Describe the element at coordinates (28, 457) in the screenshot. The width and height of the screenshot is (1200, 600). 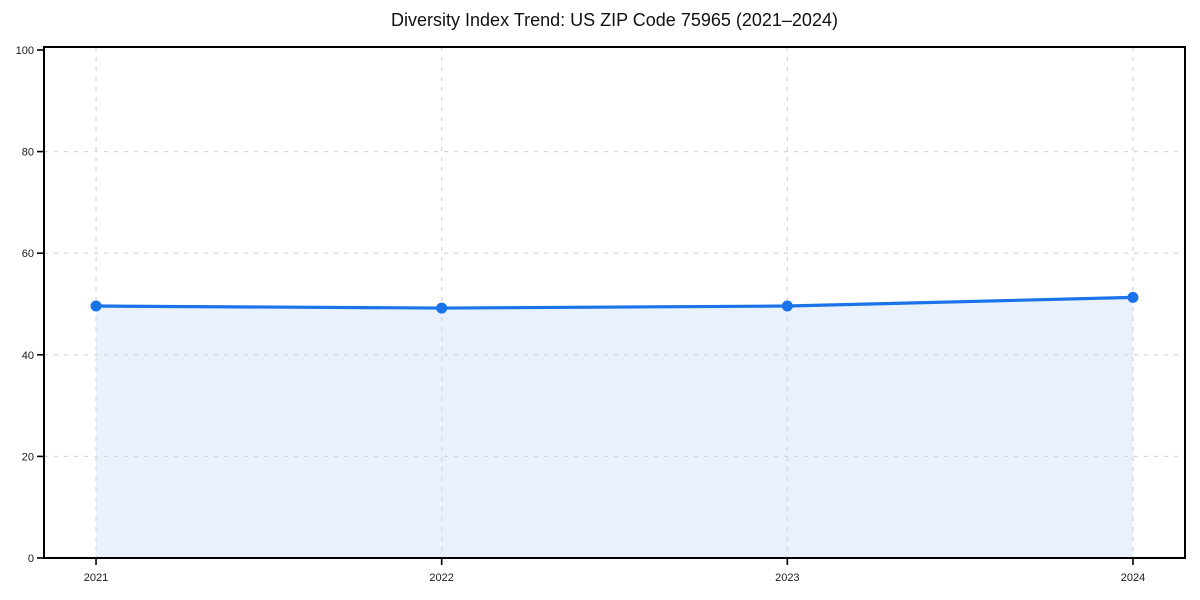
I see `y-tick-label-20: 20` at that location.